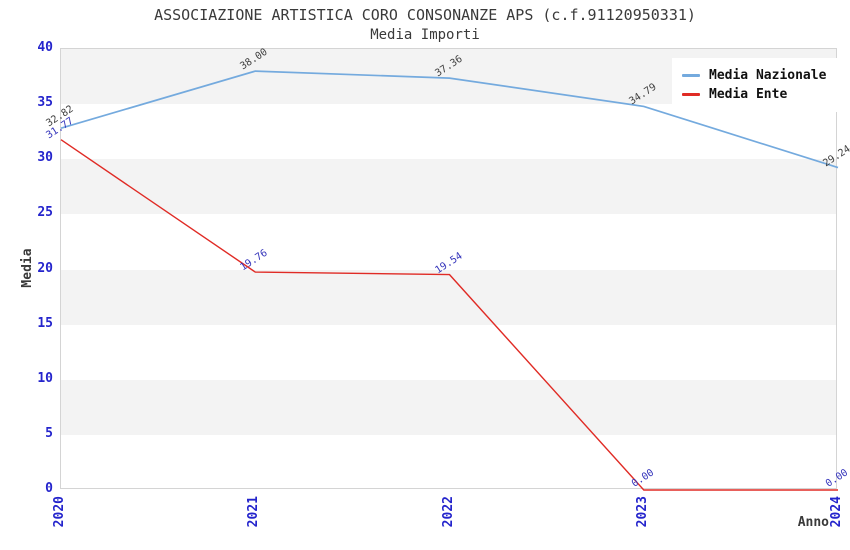 The image size is (850, 550). I want to click on y-tick-label: 20, so click(45, 268).